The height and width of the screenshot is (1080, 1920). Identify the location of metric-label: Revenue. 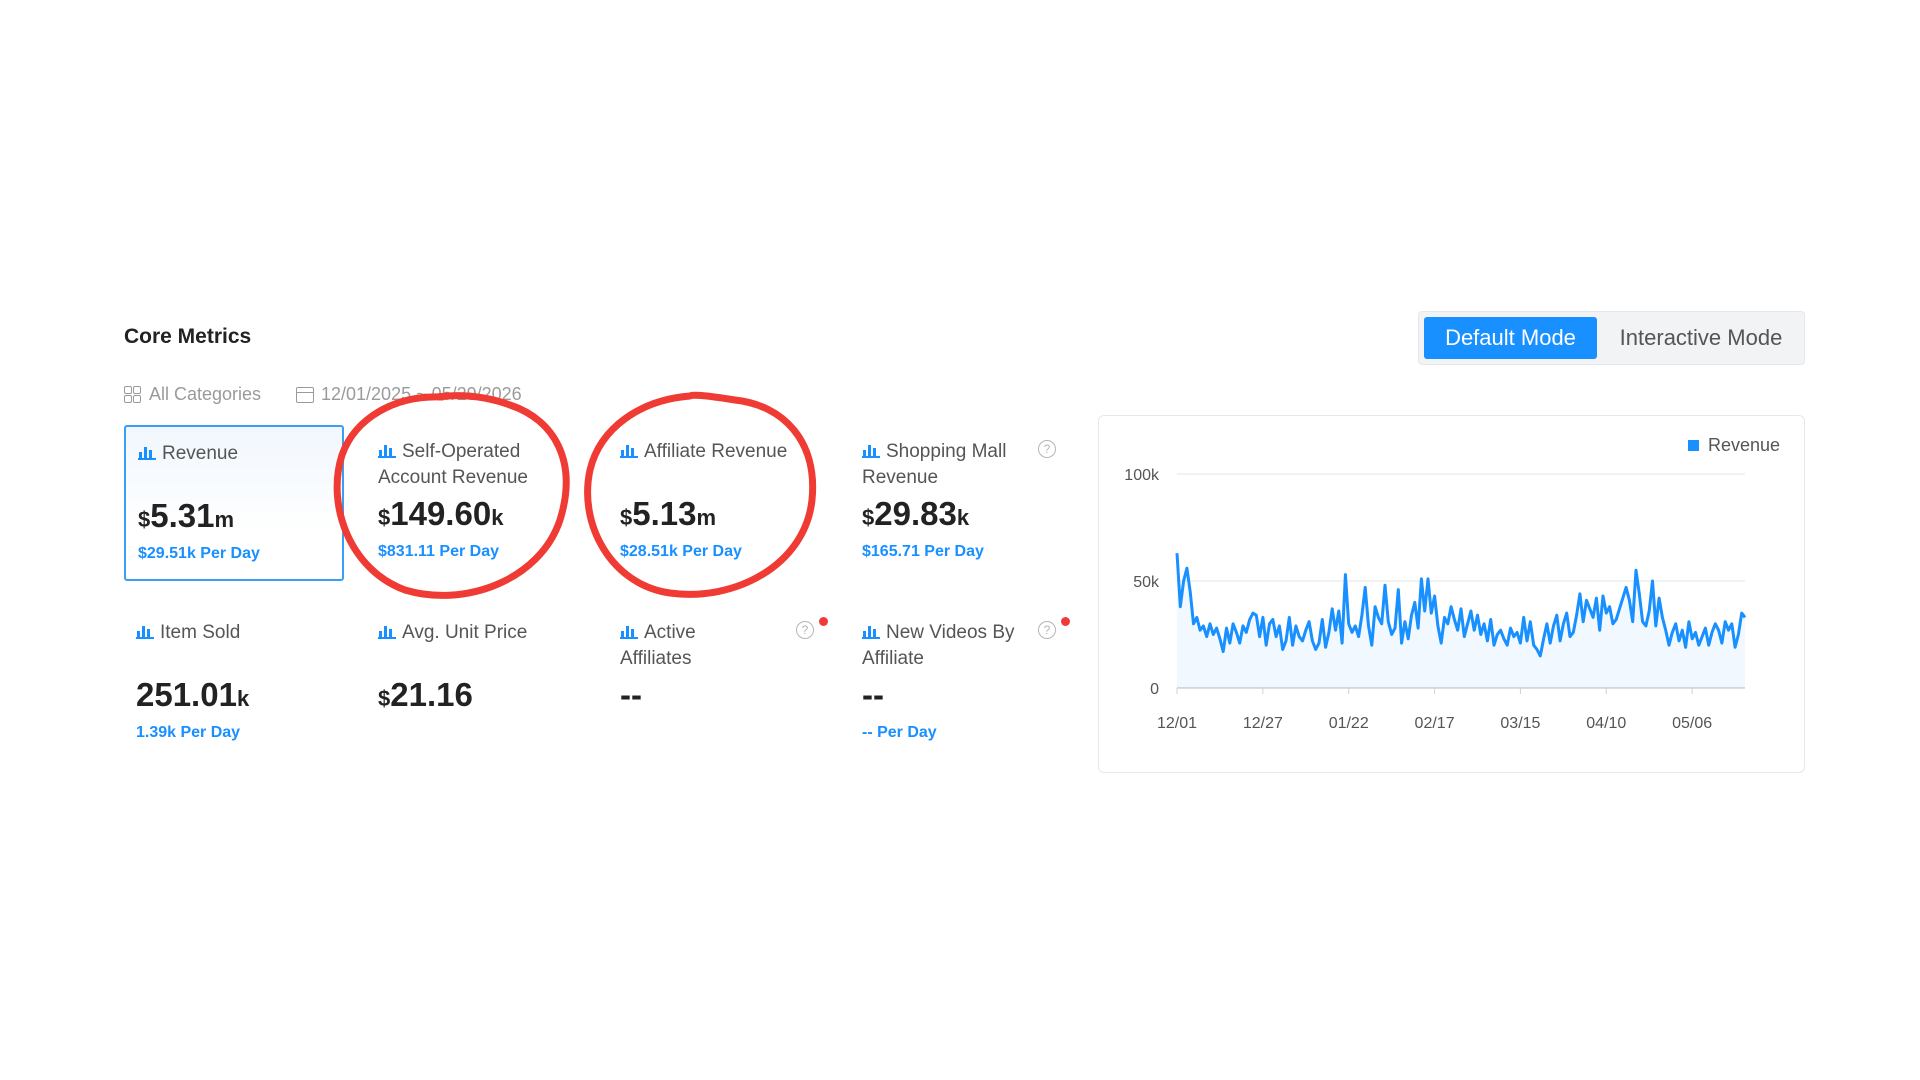
(200, 453).